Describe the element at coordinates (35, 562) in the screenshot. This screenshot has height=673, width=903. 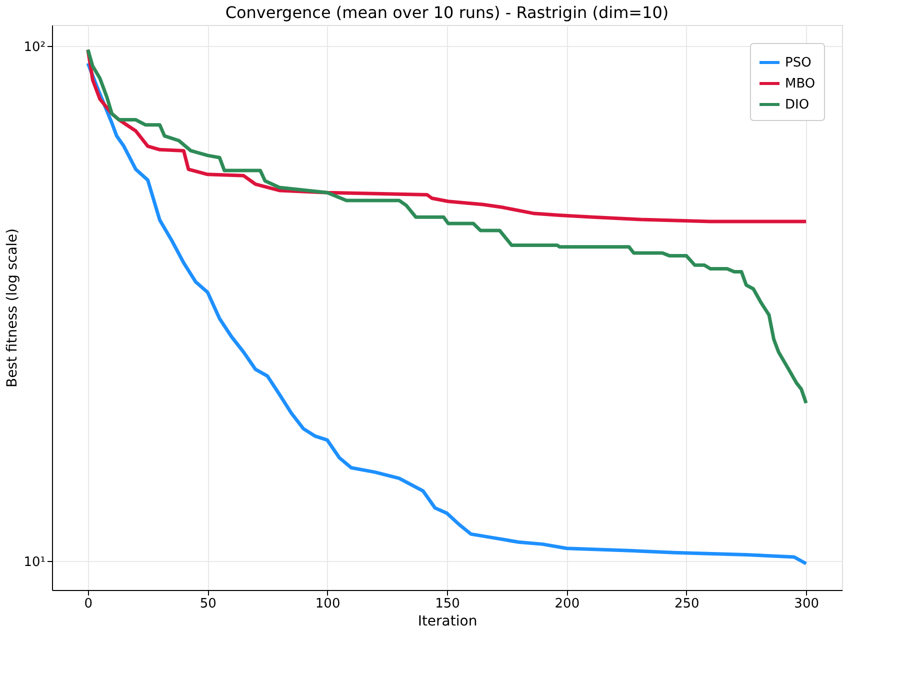
I see `y-tick-label: 10¹` at that location.